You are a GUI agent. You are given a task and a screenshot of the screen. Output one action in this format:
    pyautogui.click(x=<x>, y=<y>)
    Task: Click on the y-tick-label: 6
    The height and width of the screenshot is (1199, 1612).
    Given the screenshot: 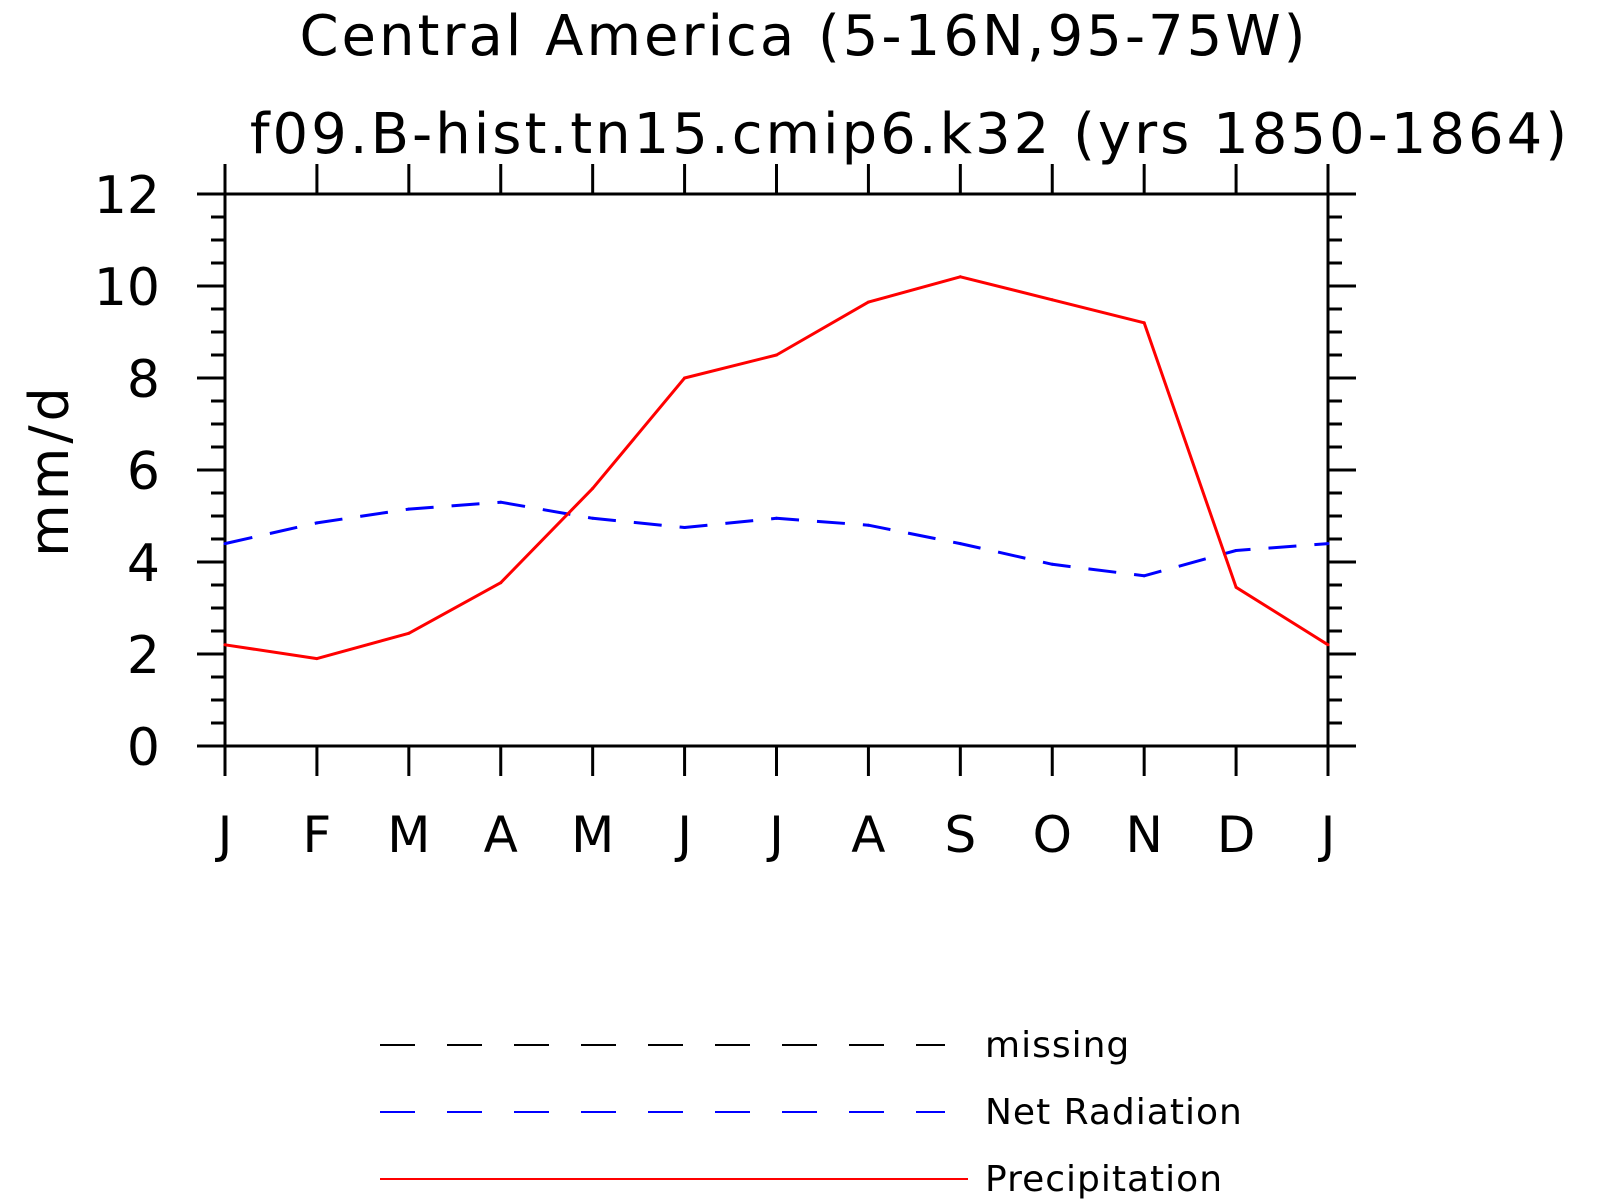 What is the action you would take?
    pyautogui.click(x=143, y=472)
    